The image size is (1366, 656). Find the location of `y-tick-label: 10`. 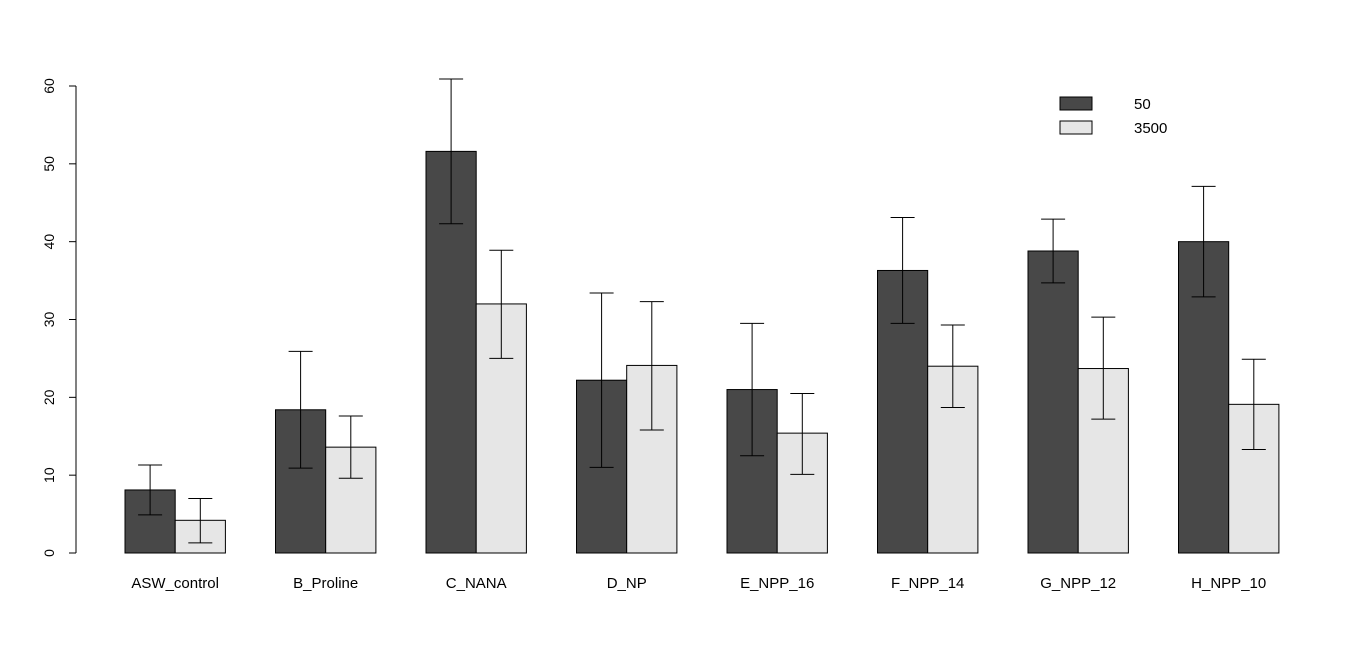

y-tick-label: 10 is located at coordinates (49, 475).